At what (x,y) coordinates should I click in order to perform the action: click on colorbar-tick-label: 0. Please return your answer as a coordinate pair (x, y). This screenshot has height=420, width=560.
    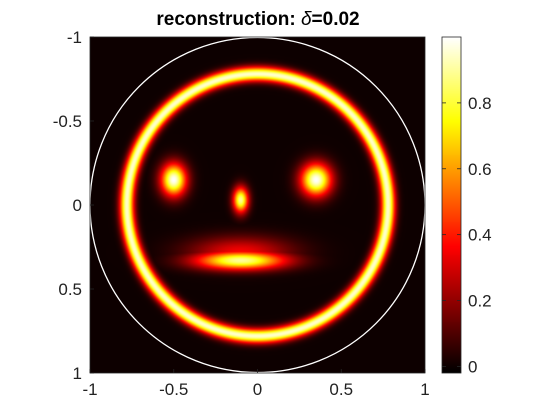
    Looking at the image, I should click on (472, 366).